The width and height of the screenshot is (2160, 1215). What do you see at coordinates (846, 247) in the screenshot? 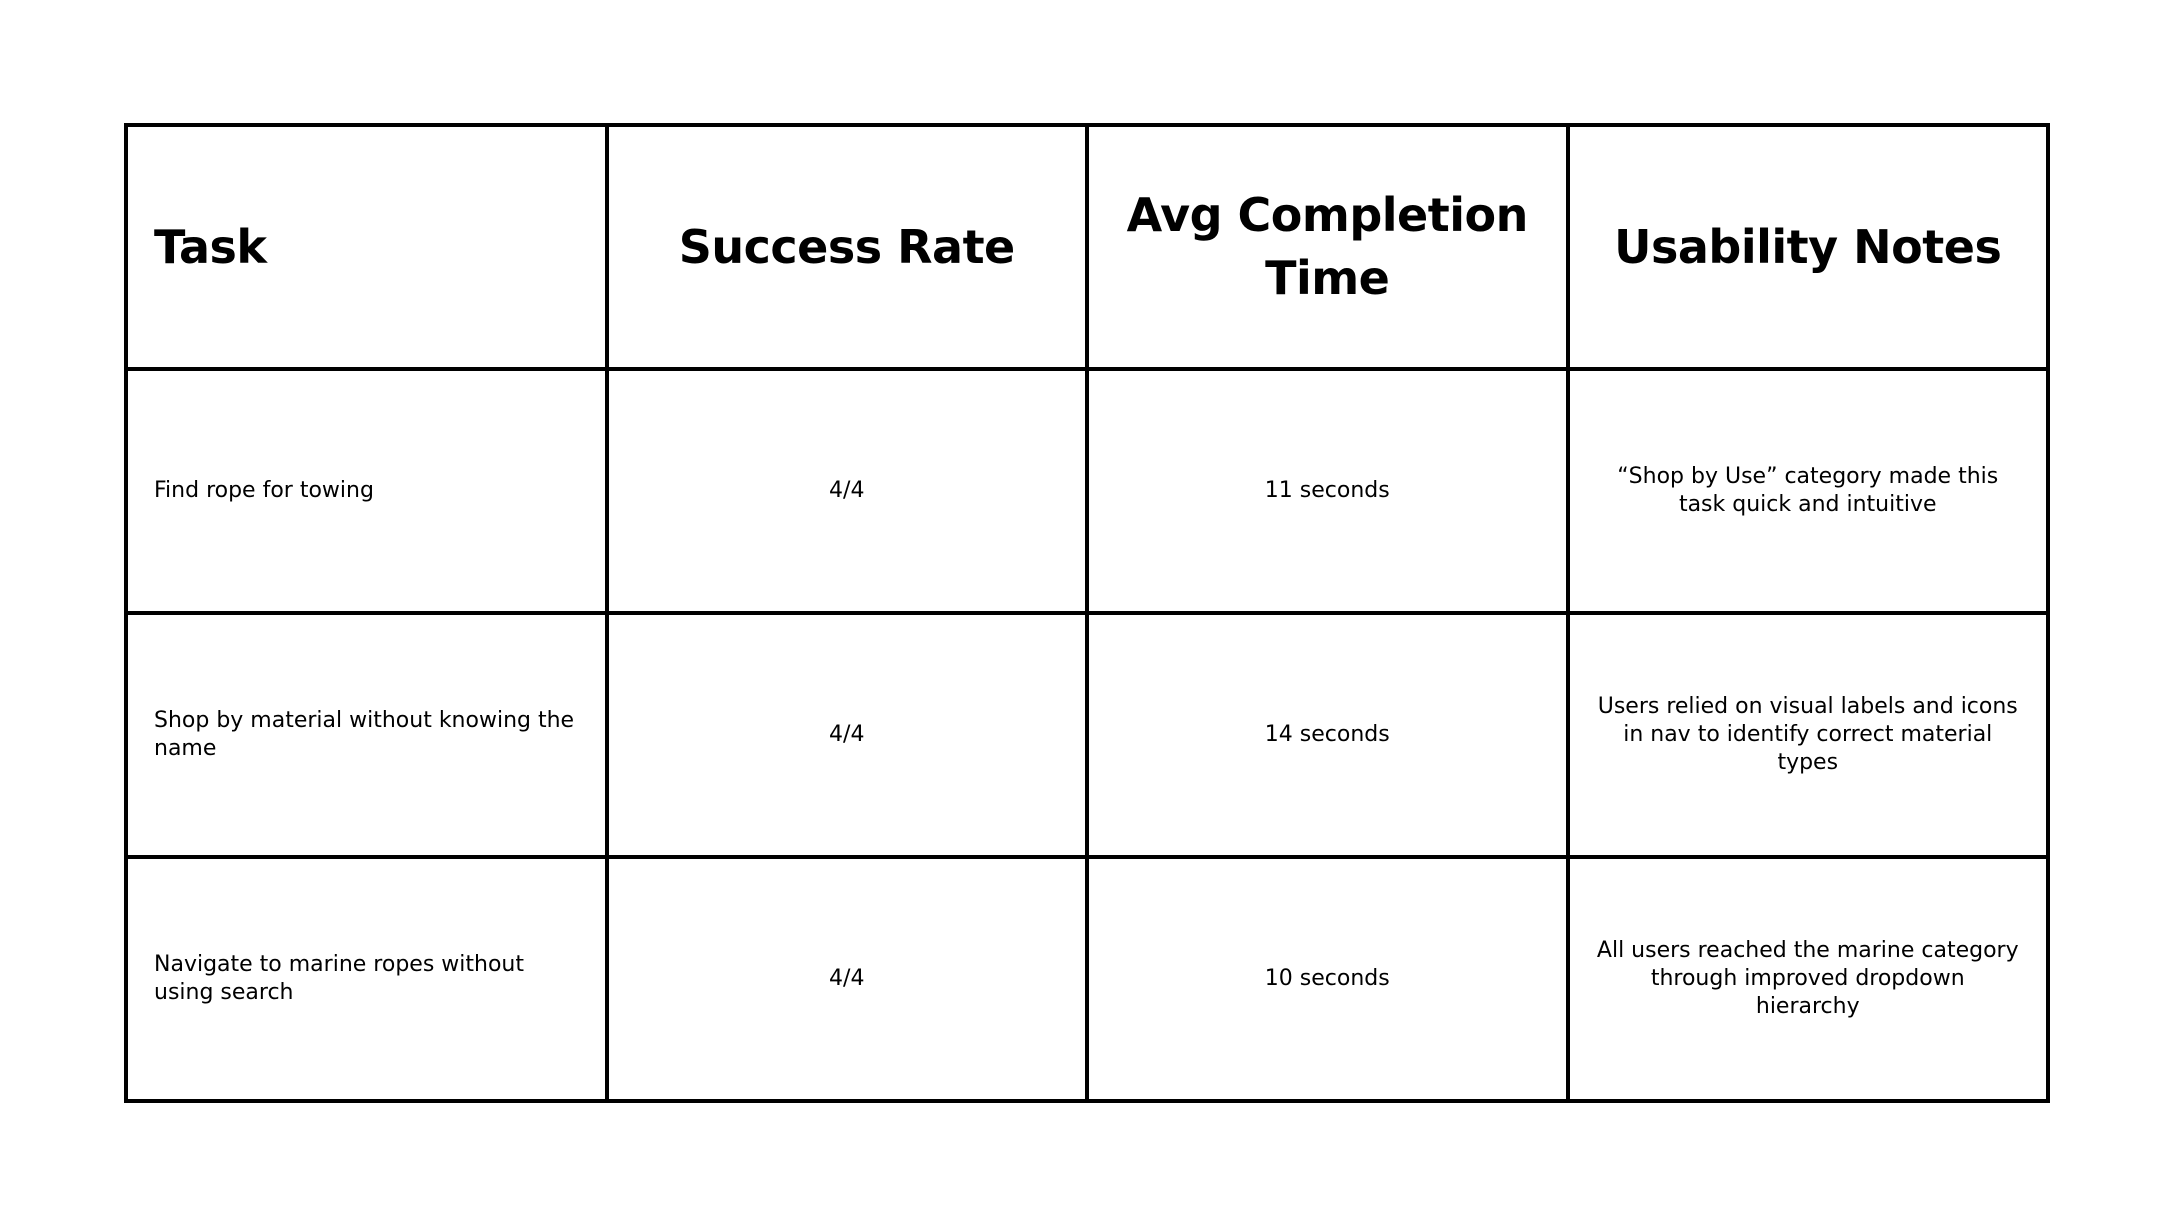
I see `header-success-rate: Success Rate` at bounding box center [846, 247].